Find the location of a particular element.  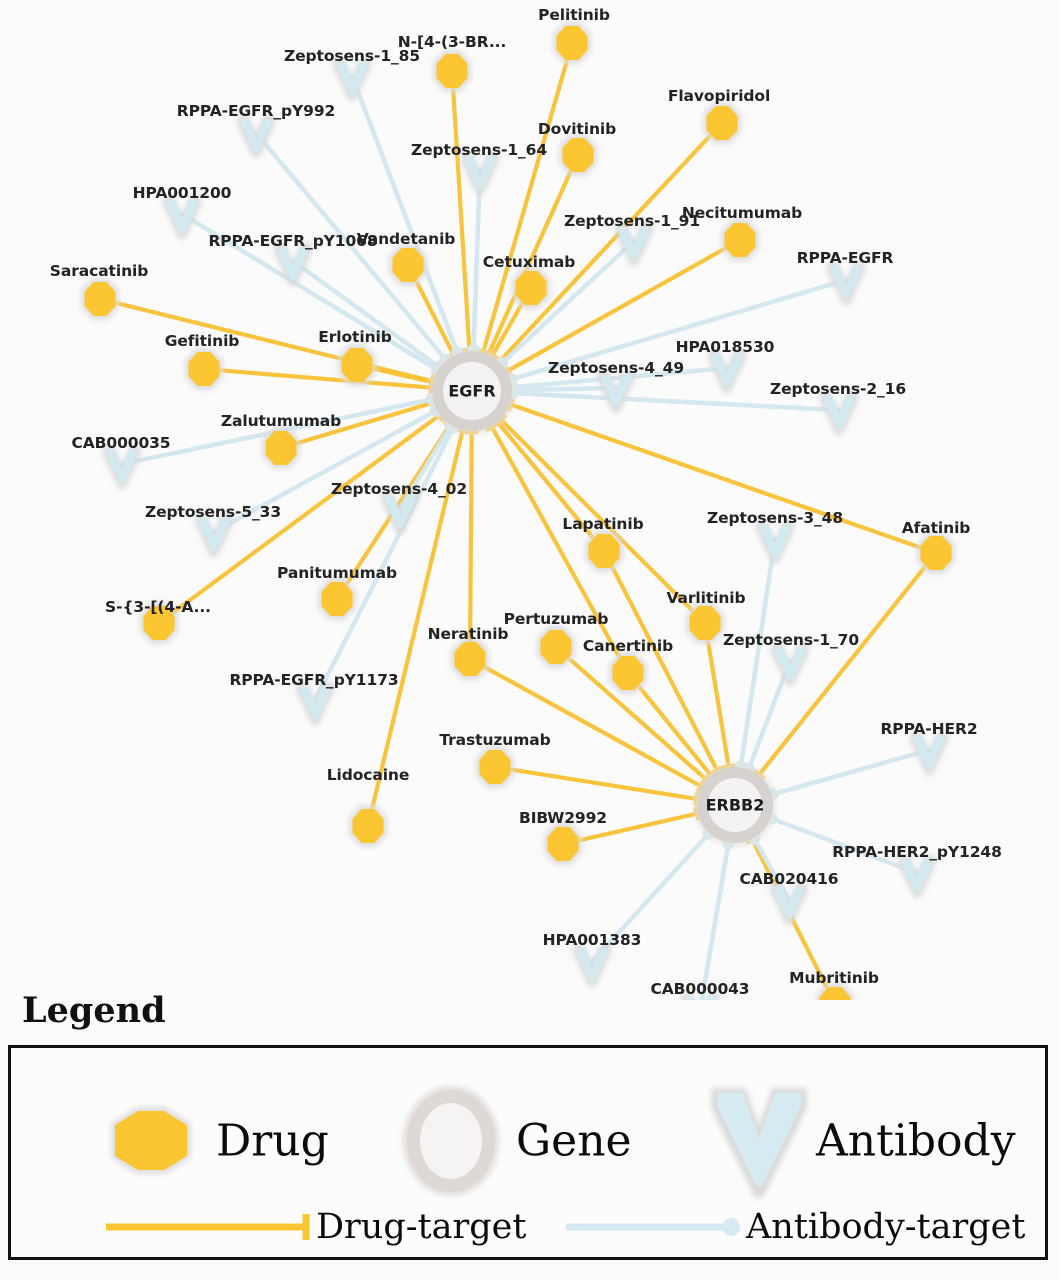

gene-node-label: ERBB2 is located at coordinates (735, 805).